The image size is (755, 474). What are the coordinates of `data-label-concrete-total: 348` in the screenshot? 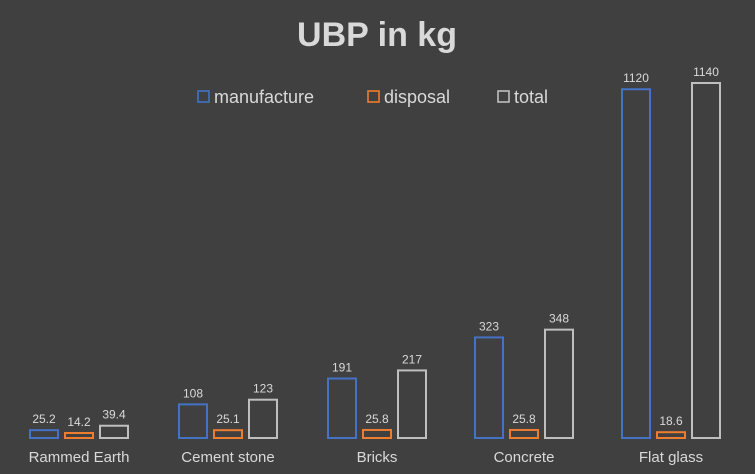 It's located at (559, 319).